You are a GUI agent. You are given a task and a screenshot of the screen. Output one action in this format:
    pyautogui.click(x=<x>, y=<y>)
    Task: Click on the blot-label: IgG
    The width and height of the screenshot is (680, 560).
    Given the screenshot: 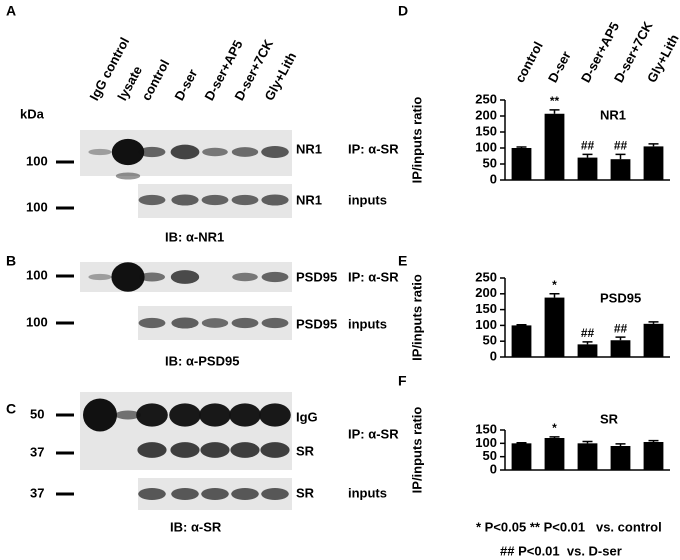 What is the action you would take?
    pyautogui.click(x=307, y=416)
    